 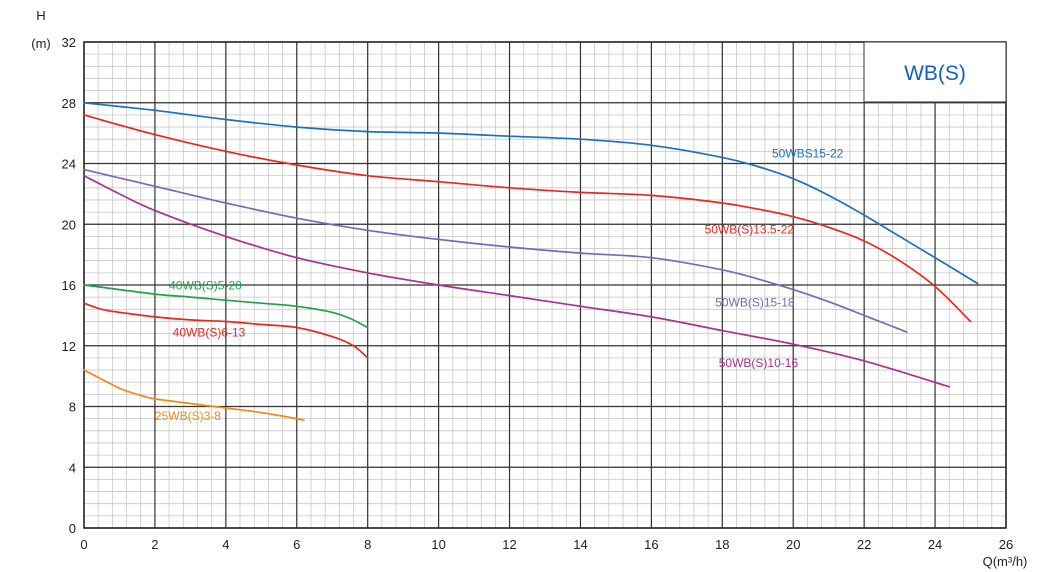 What do you see at coordinates (296, 544) in the screenshot?
I see `x-tick-label: 6` at bounding box center [296, 544].